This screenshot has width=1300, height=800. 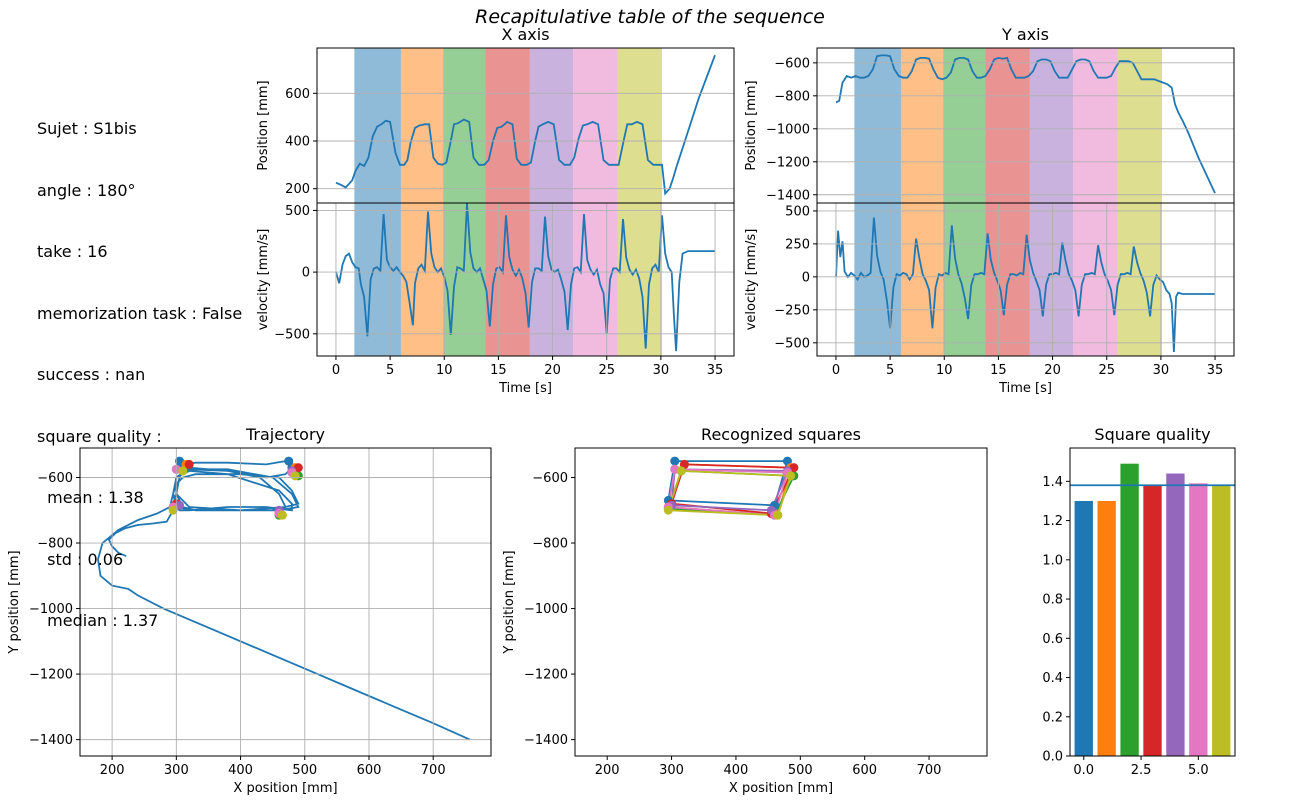 What do you see at coordinates (781, 788) in the screenshot?
I see `recognized_squares-xlabel: X position [mm]` at bounding box center [781, 788].